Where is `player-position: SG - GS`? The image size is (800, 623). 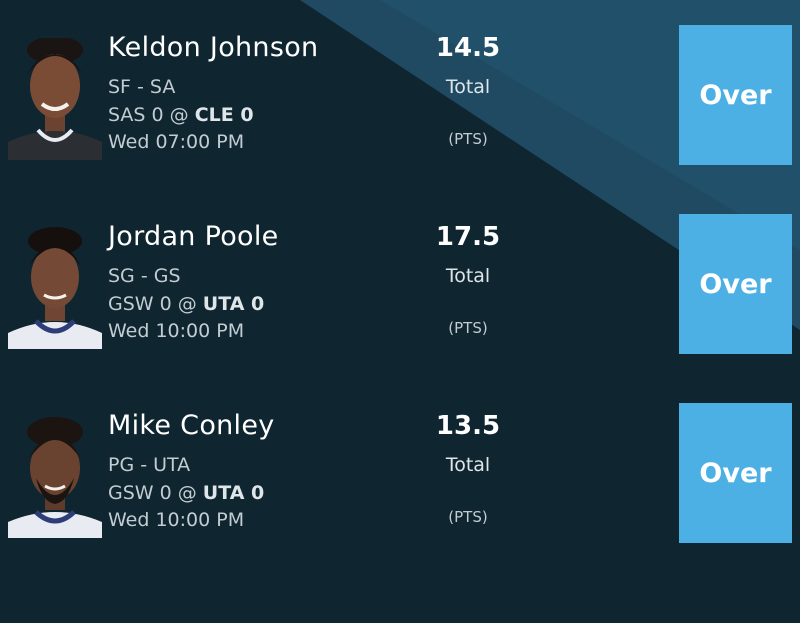 player-position: SG - GS is located at coordinates (144, 276).